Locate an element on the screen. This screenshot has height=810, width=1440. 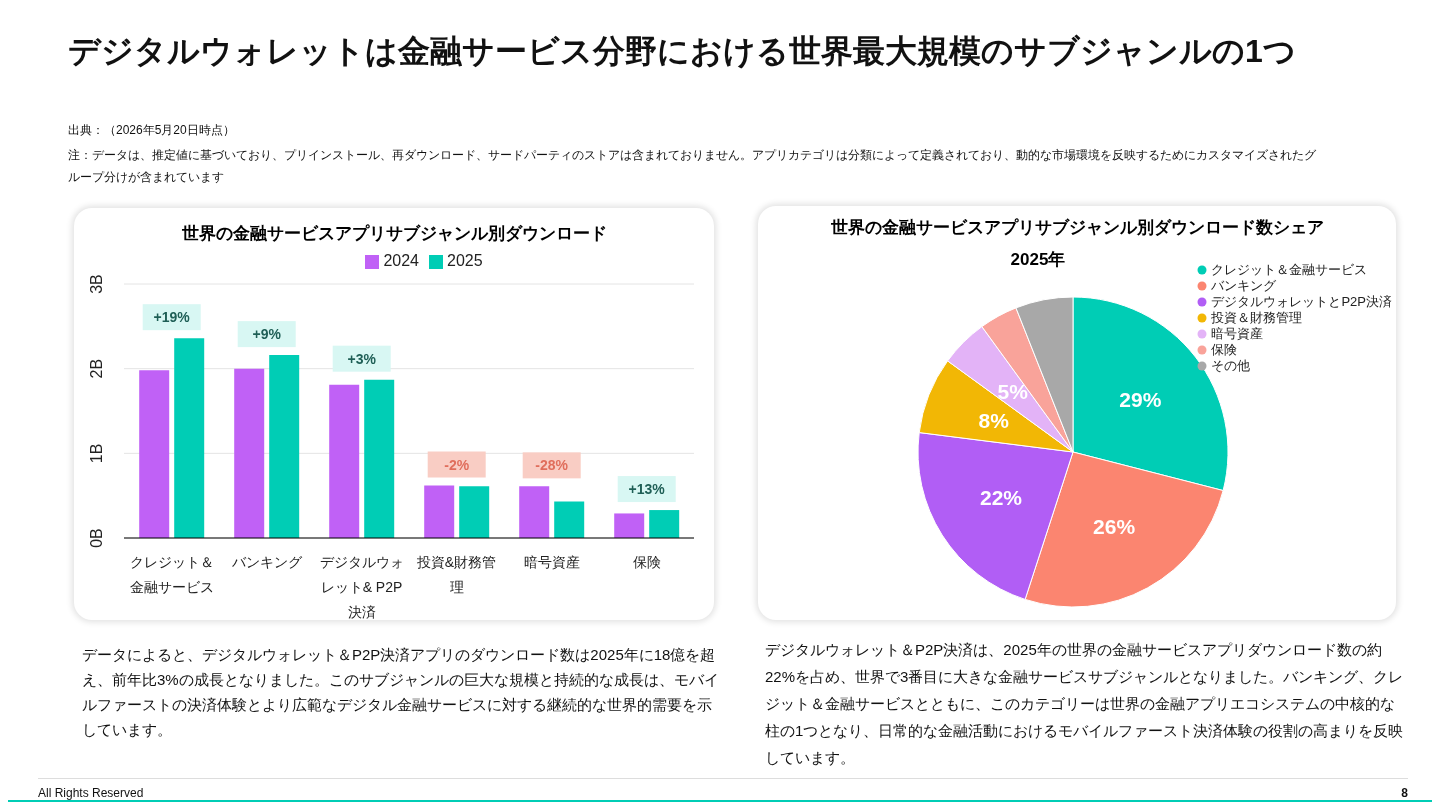
legend-label: デジタルウォレットとP2P決済 is located at coordinates (1301, 302).